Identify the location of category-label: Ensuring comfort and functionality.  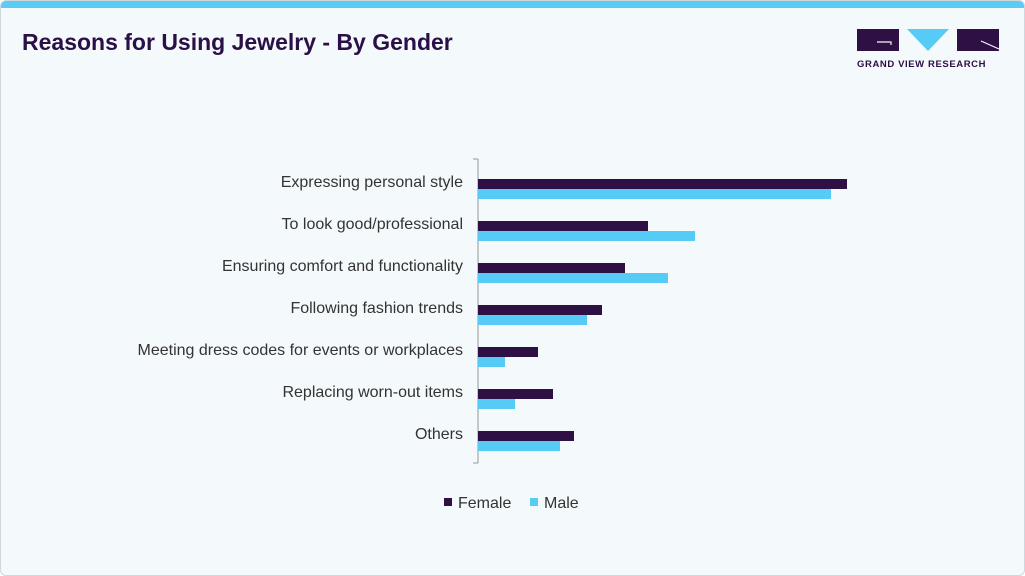
(342, 266).